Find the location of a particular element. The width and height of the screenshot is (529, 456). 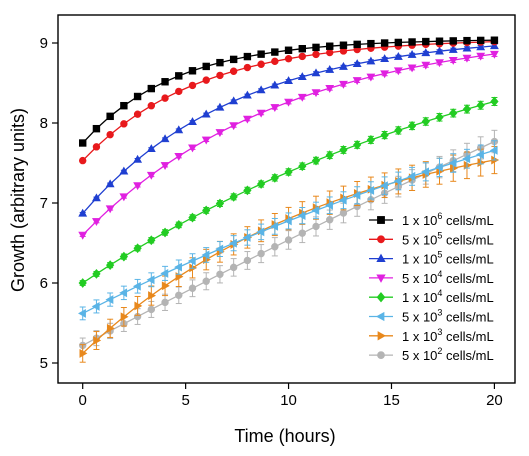

legend-entry: 5 x 103 cells/mL is located at coordinates (431, 316).